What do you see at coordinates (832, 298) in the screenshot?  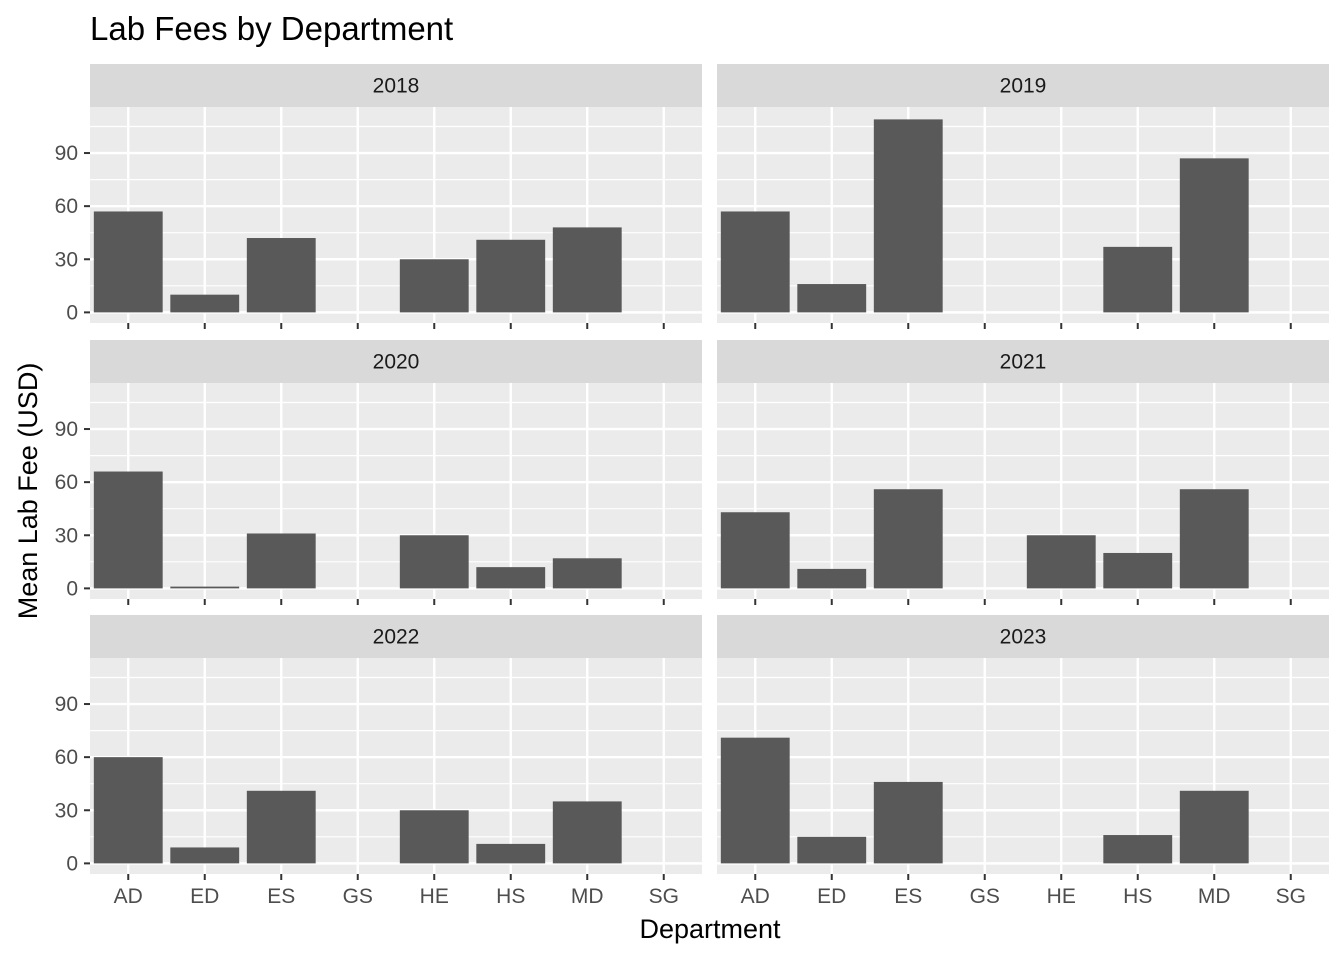 I see `bar-2019-ED` at bounding box center [832, 298].